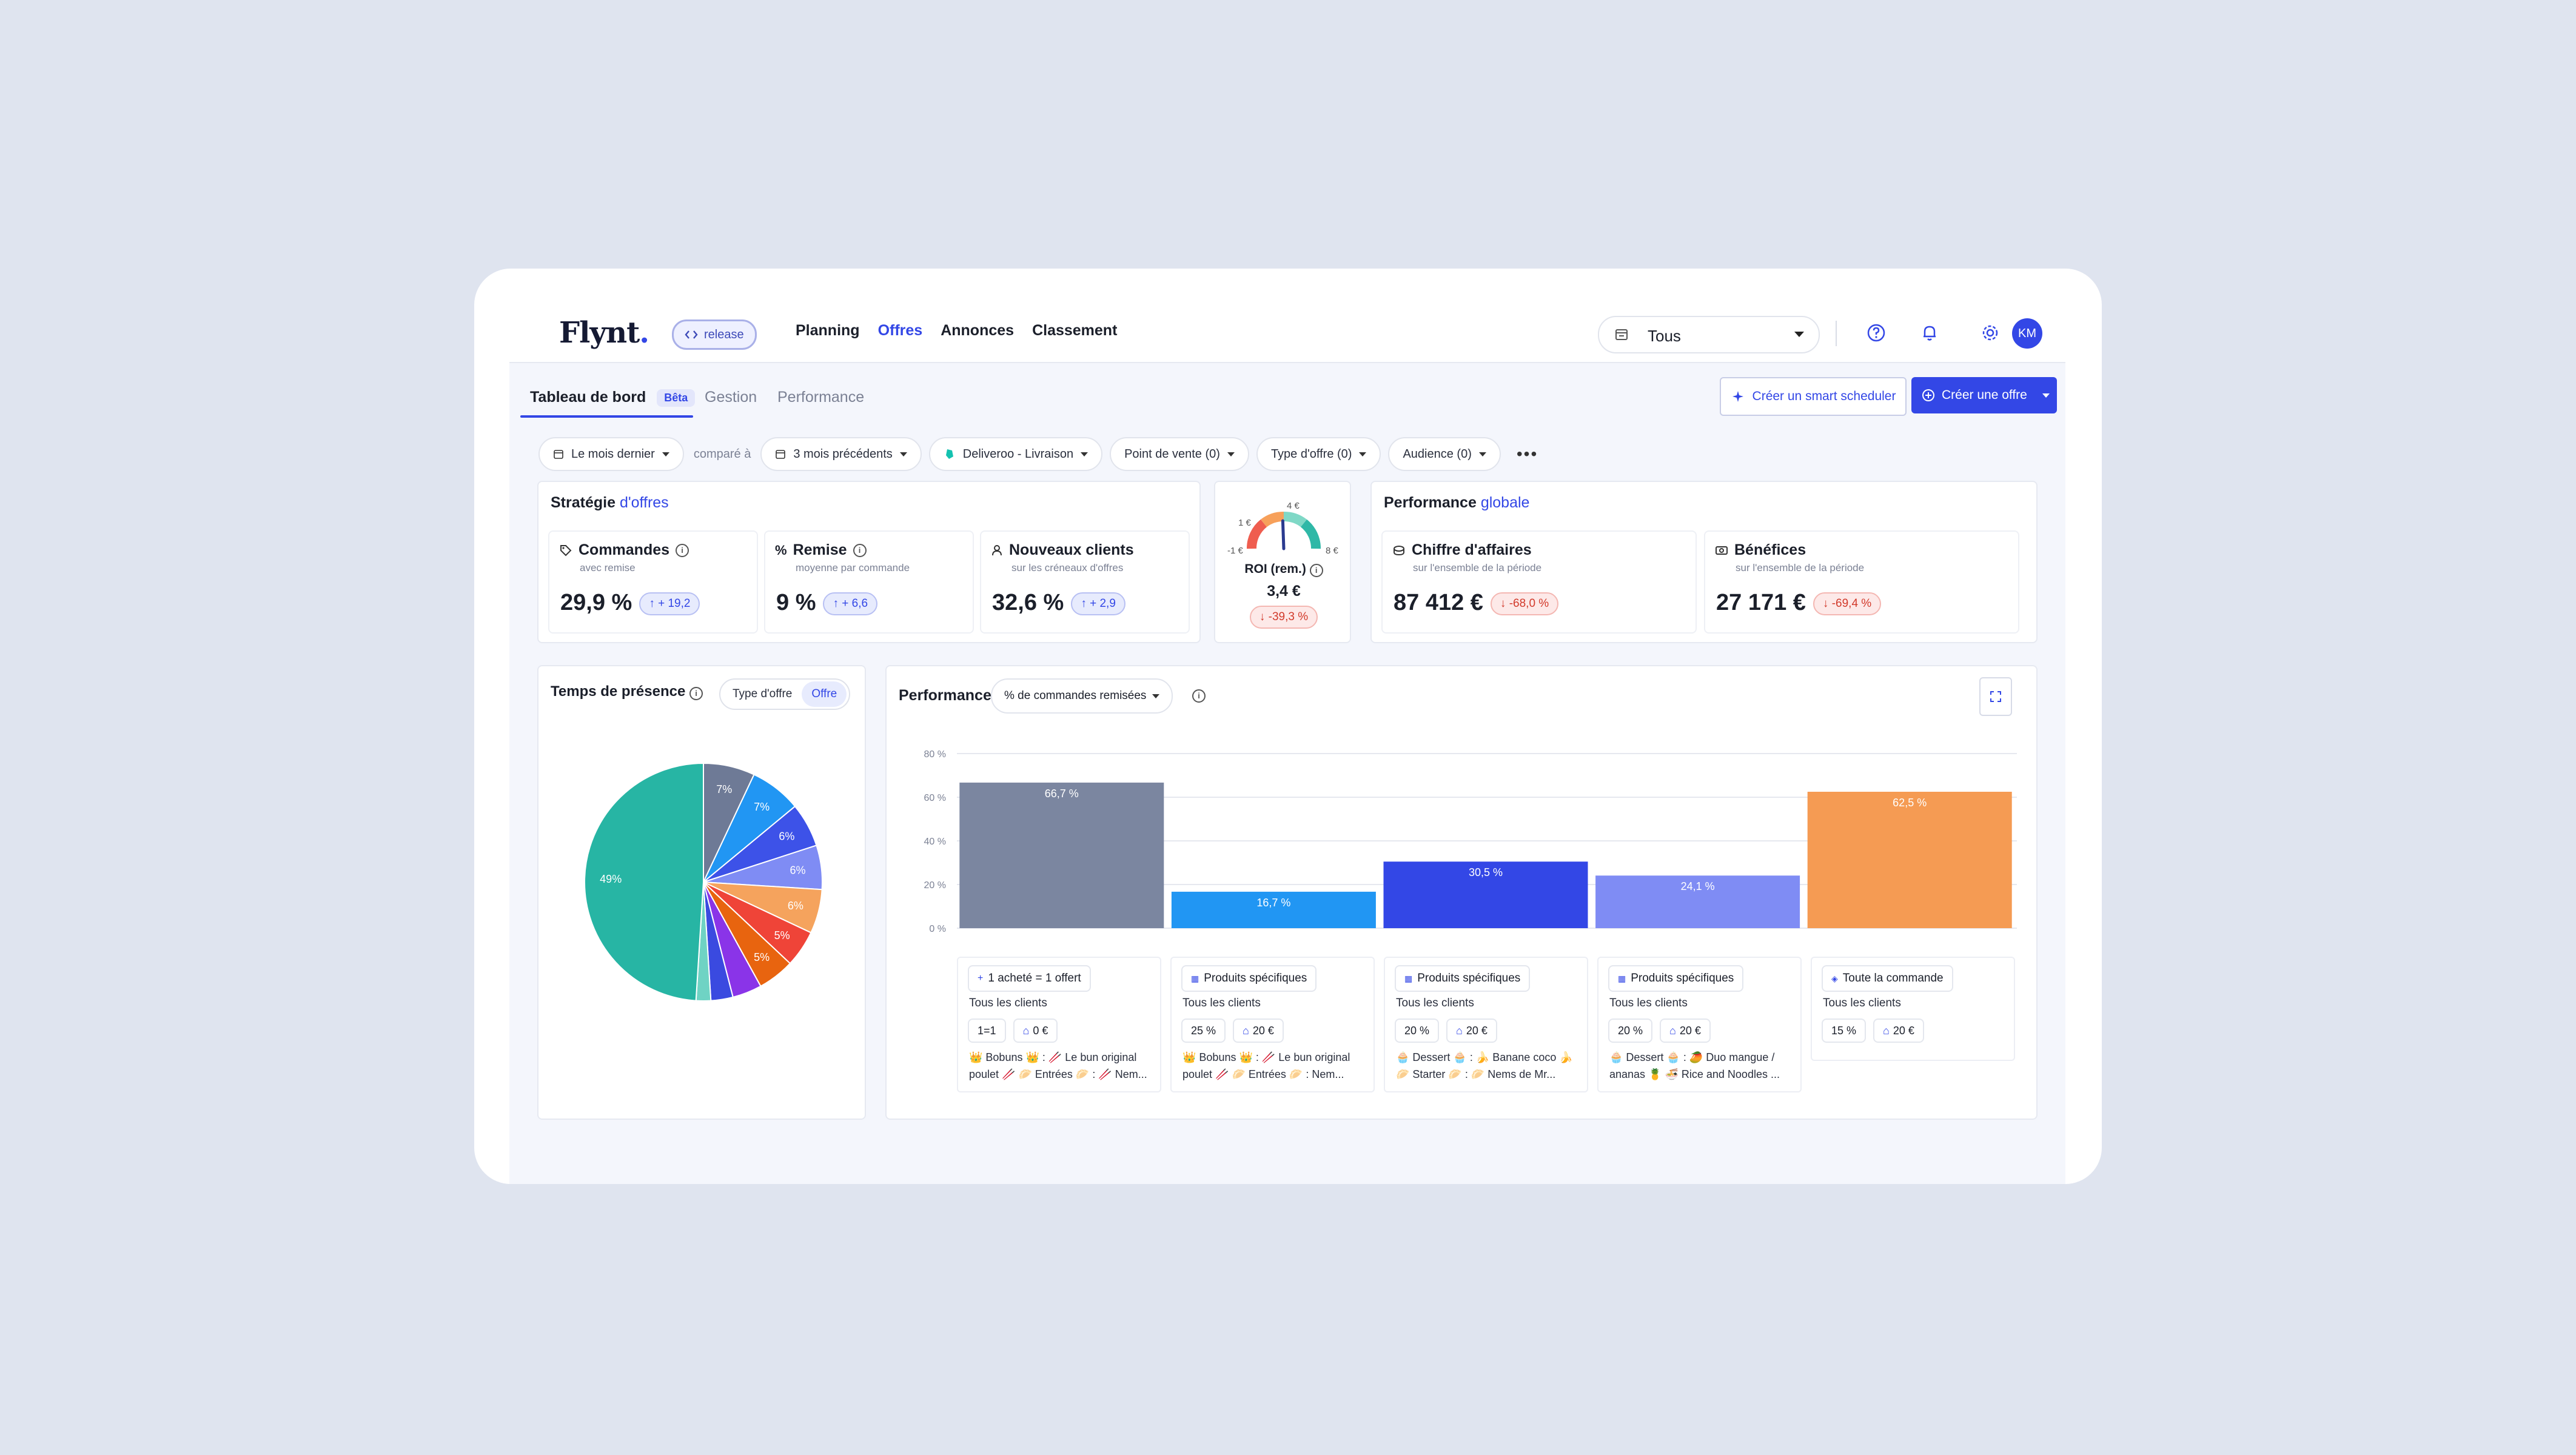 The width and height of the screenshot is (2576, 1455). What do you see at coordinates (1457, 502) in the screenshot?
I see `global-title: Performance globale` at bounding box center [1457, 502].